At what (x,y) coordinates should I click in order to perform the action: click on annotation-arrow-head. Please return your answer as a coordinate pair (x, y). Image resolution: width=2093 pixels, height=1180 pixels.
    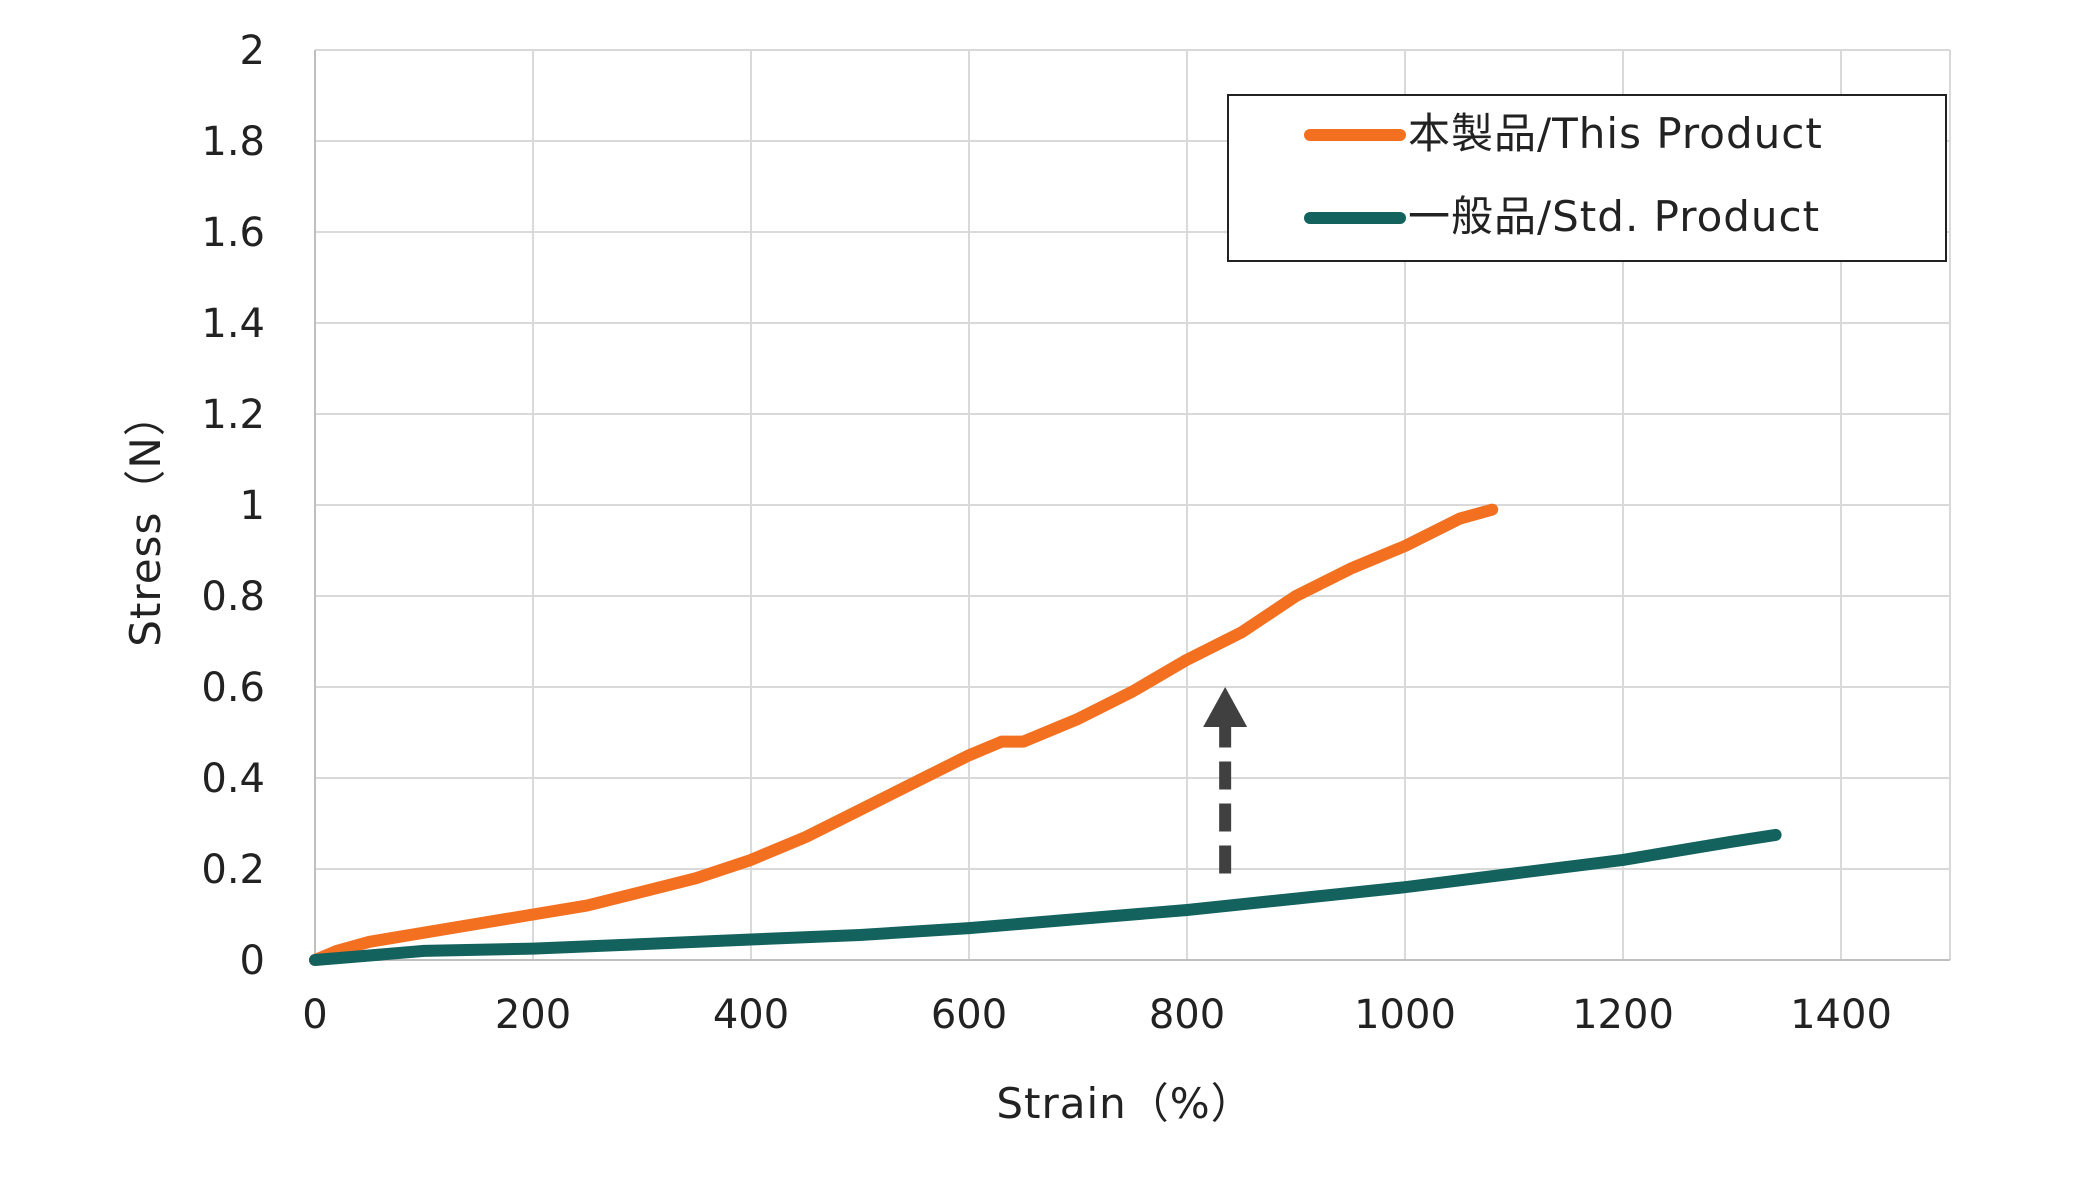
    Looking at the image, I should click on (1225, 707).